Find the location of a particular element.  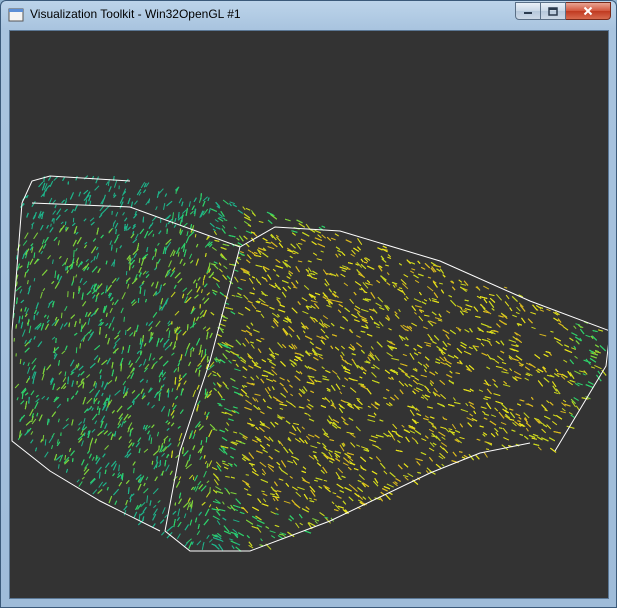

minimize-icon is located at coordinates (528, 13).